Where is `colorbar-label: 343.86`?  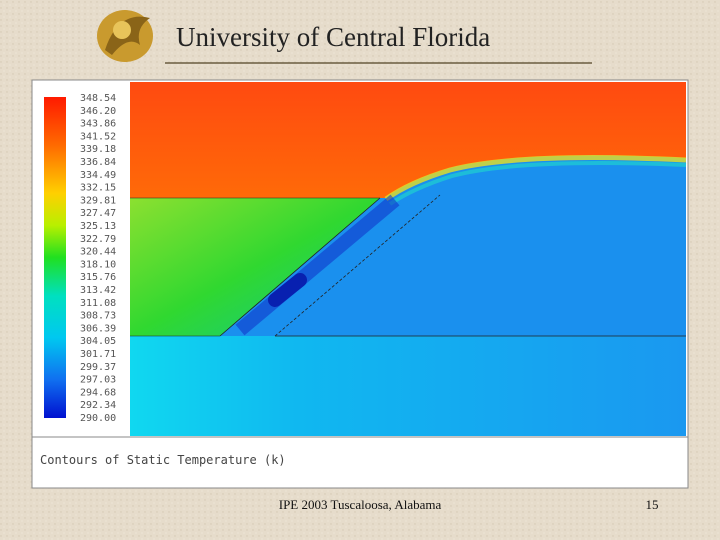
colorbar-label: 343.86 is located at coordinates (98, 124).